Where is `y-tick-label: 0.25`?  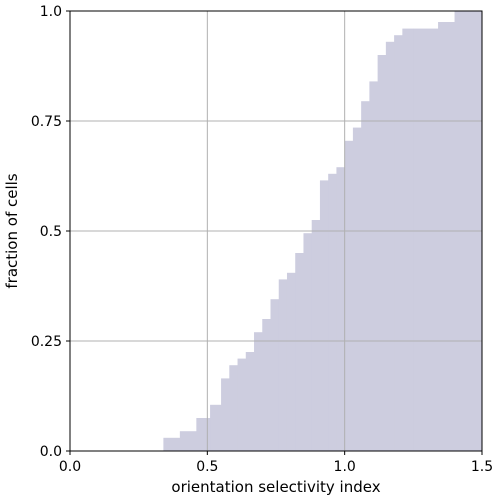
y-tick-label: 0.25 is located at coordinates (46, 342).